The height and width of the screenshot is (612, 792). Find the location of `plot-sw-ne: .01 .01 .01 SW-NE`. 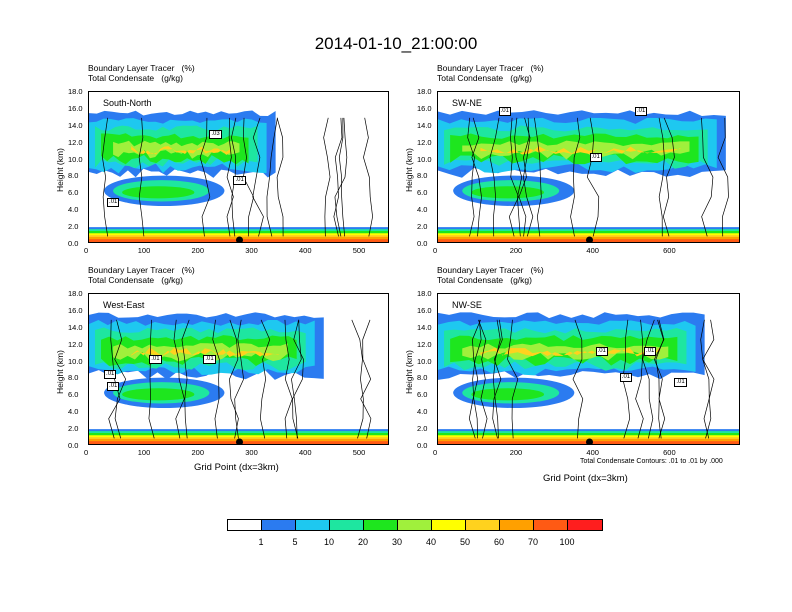

plot-sw-ne: .01 .01 .01 SW-NE is located at coordinates (588, 167).